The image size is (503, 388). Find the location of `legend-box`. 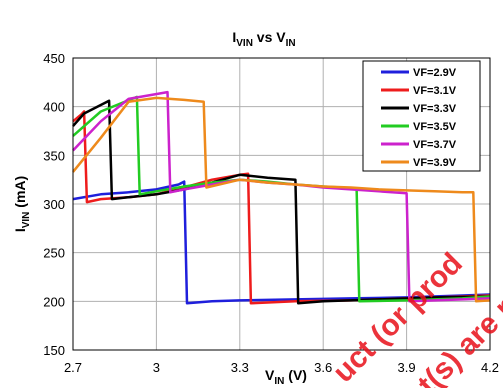

legend-box is located at coordinates (421, 116).